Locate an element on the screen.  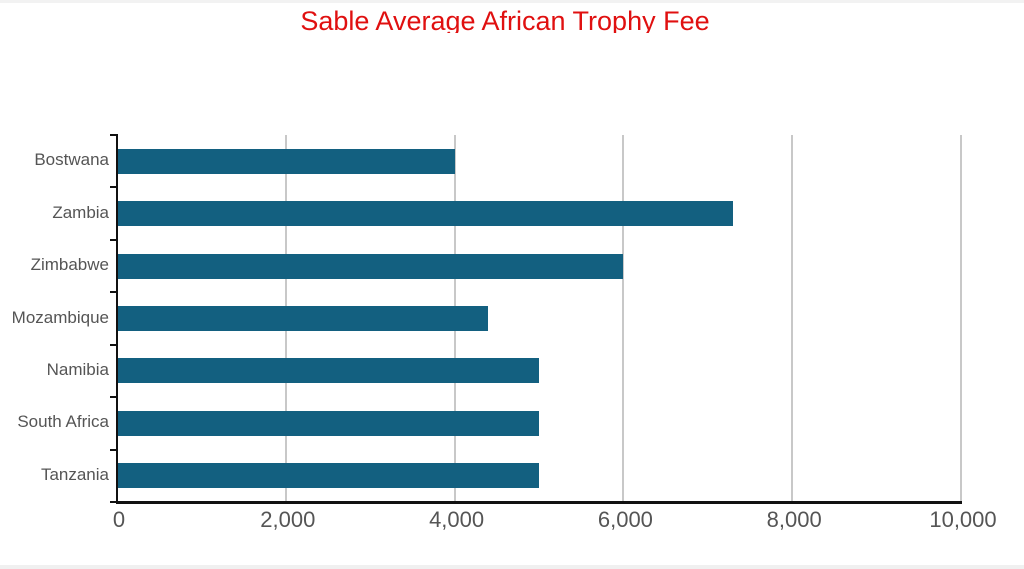
bar-zimbabwe is located at coordinates (371, 266).